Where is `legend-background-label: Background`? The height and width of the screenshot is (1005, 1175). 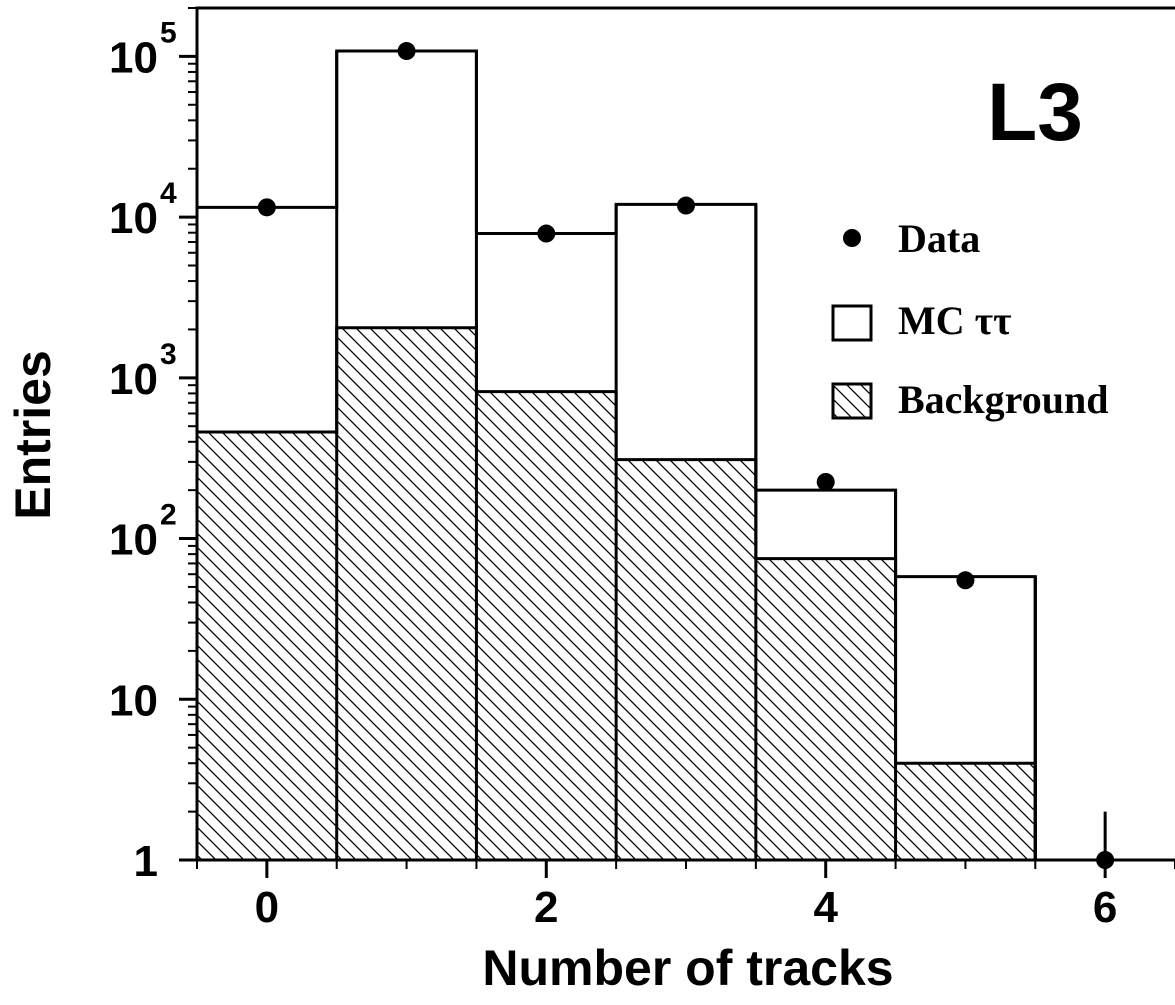
legend-background-label: Background is located at coordinates (1003, 399).